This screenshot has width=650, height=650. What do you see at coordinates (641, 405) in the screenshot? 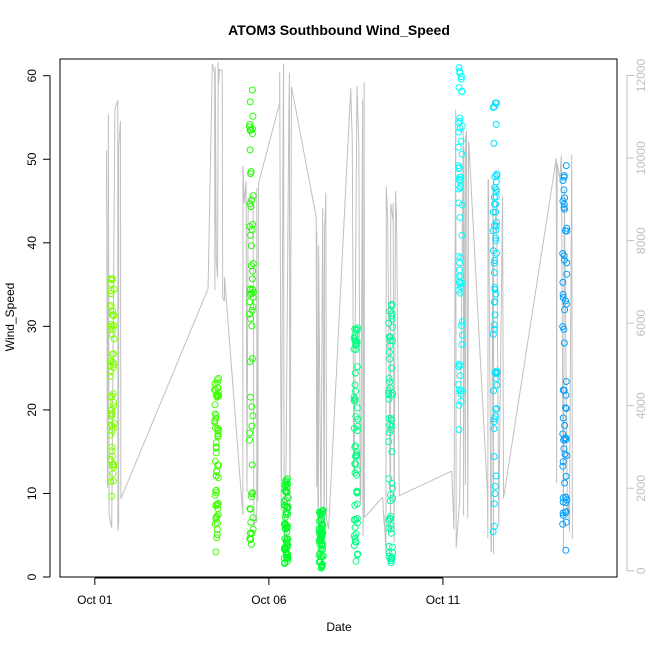
I see `y2-tick-label: 4000` at bounding box center [641, 405].